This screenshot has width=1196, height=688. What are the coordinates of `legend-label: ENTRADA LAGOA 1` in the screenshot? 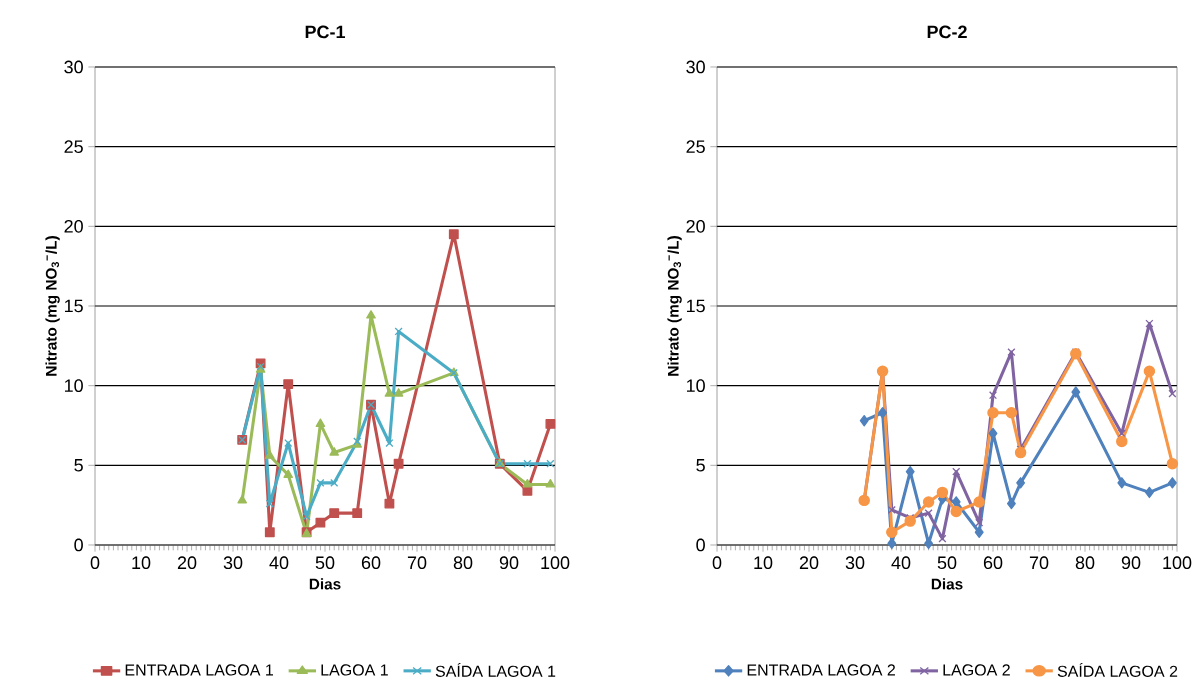 It's located at (199, 670).